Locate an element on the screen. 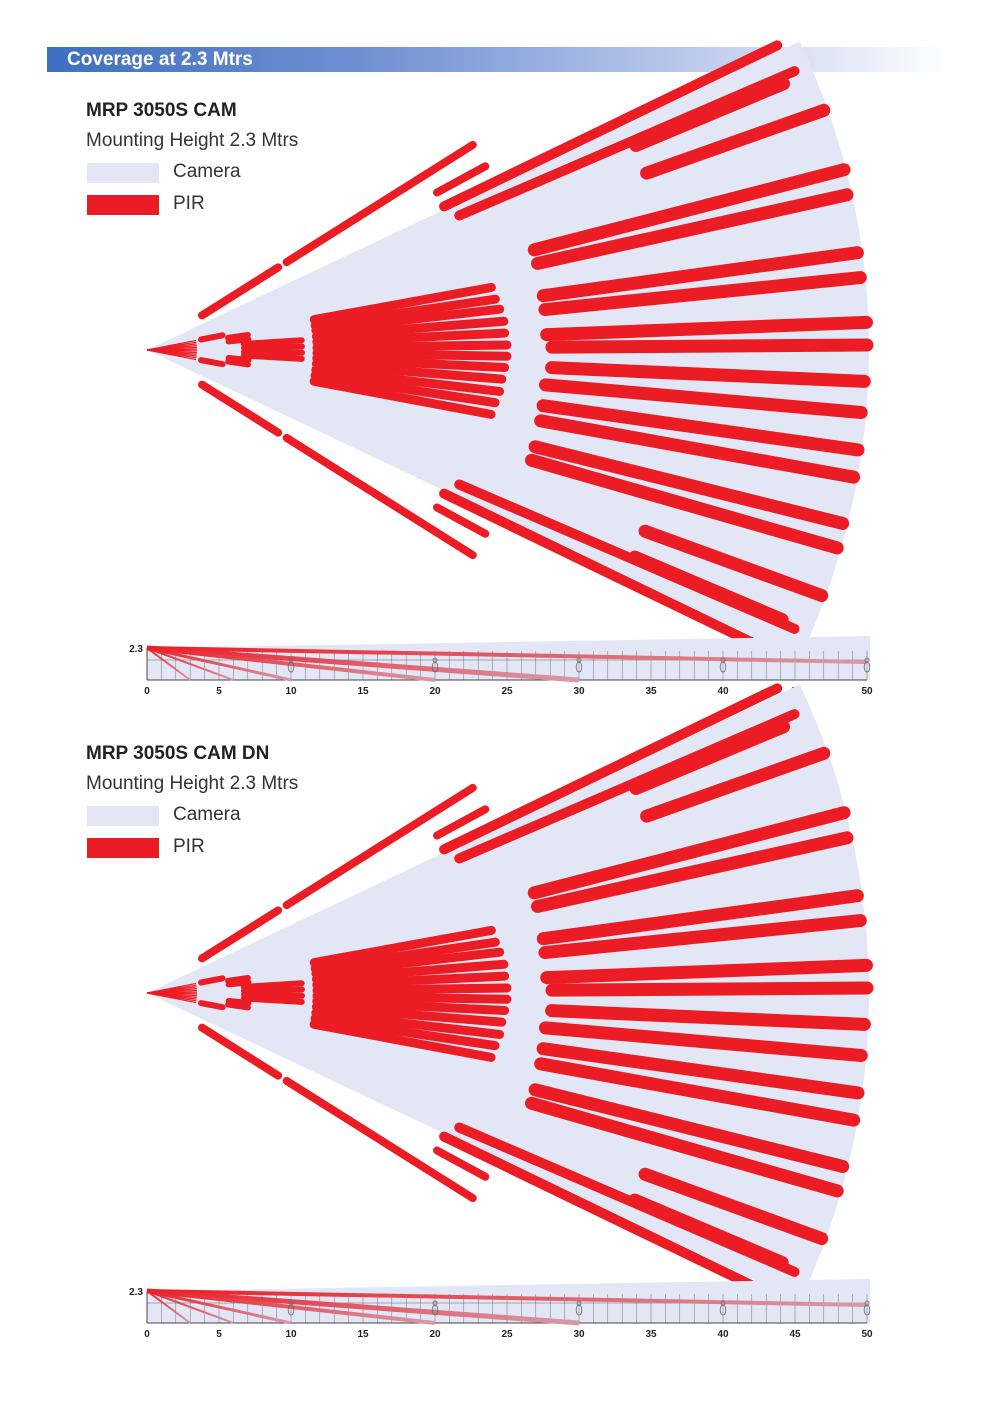  mounting-height: Mounting Height 2.3 Mtrs is located at coordinates (192, 783).